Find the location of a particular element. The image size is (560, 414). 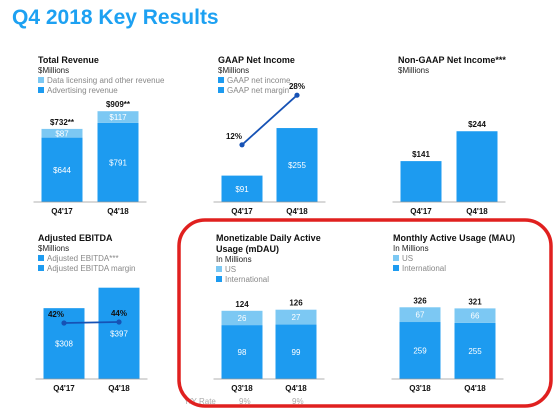

gaap-legend-label: GAAP net income is located at coordinates (259, 80).